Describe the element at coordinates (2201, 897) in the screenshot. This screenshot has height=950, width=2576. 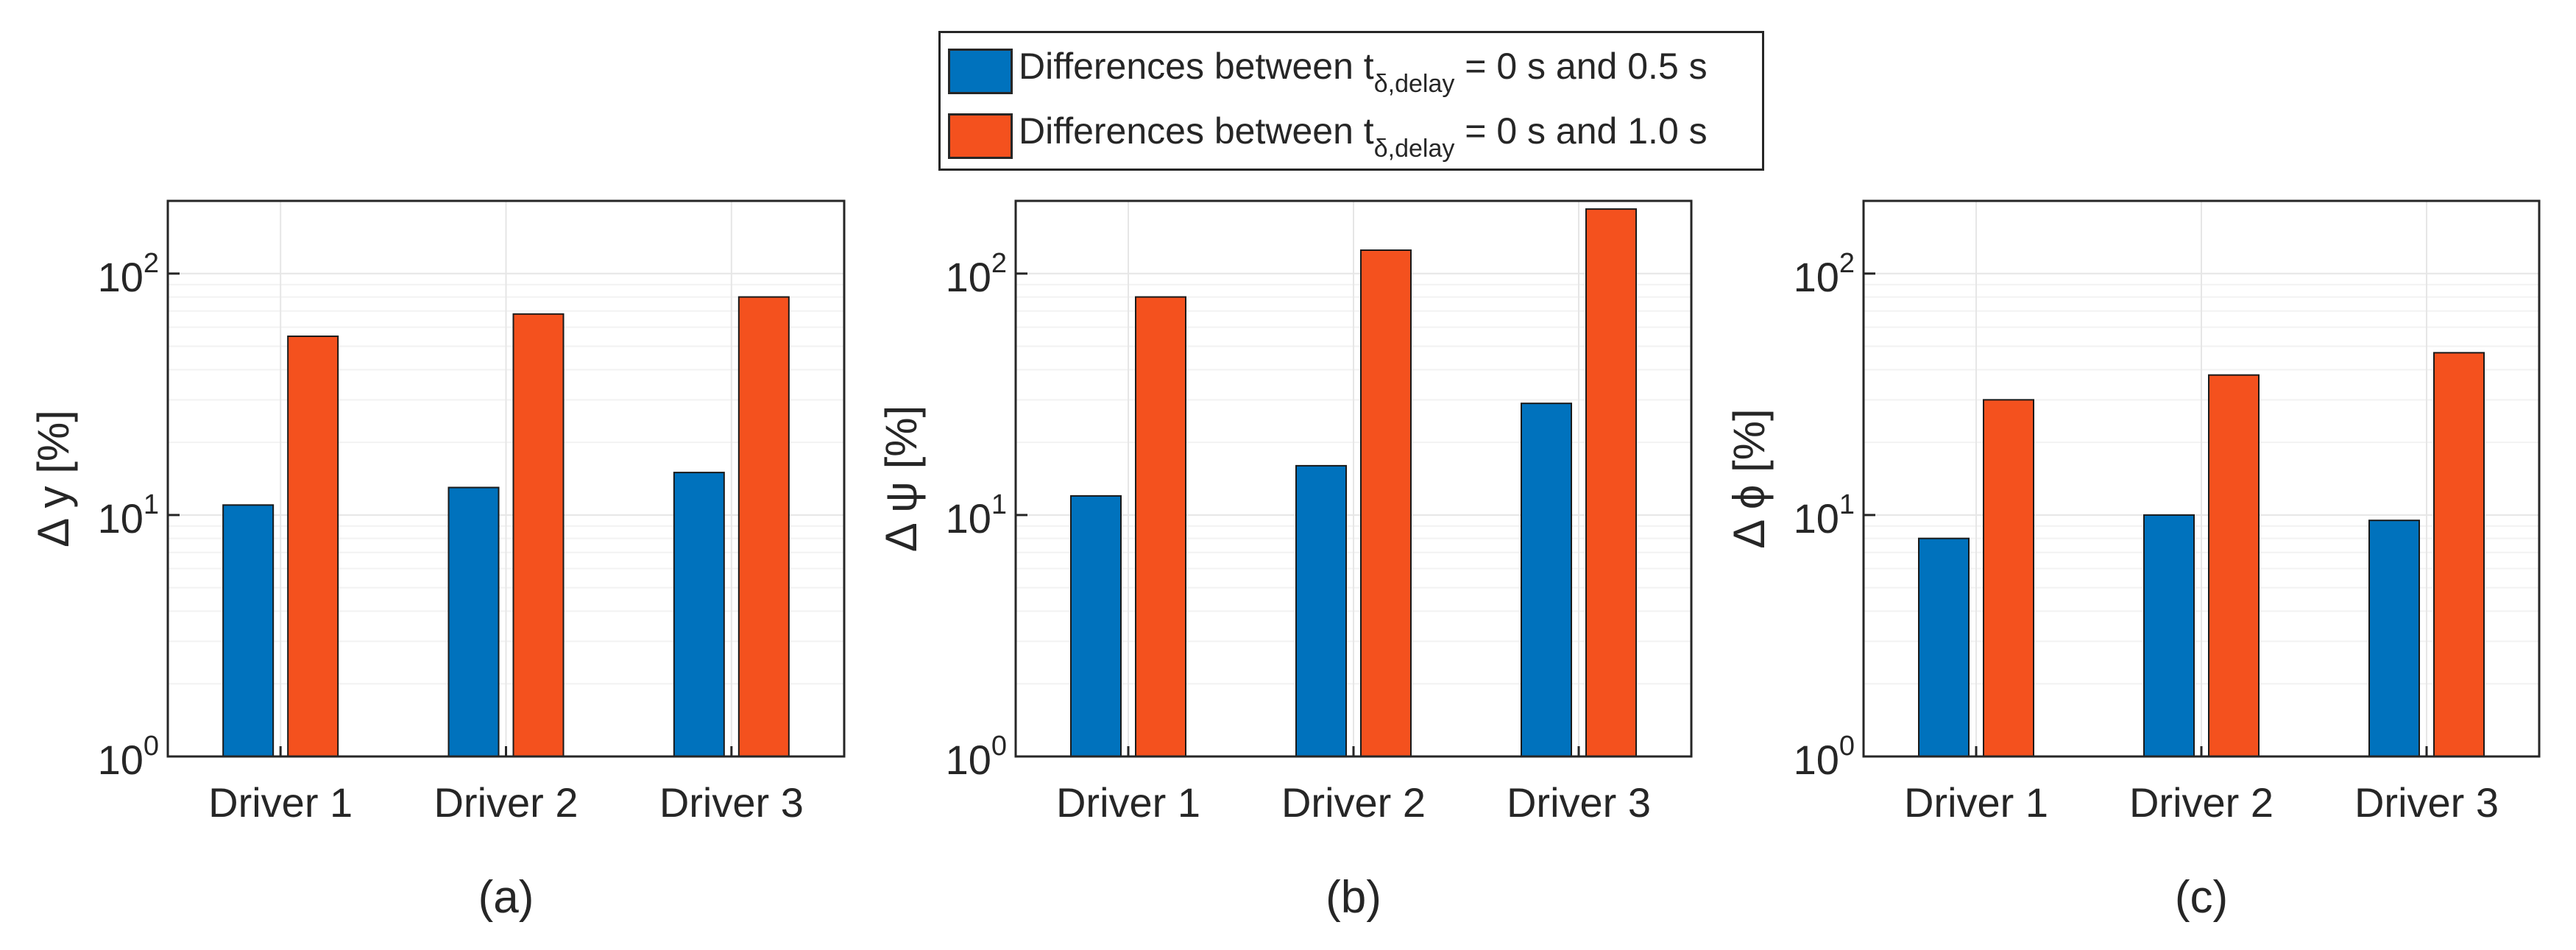
I see `panel-label: (c)` at that location.